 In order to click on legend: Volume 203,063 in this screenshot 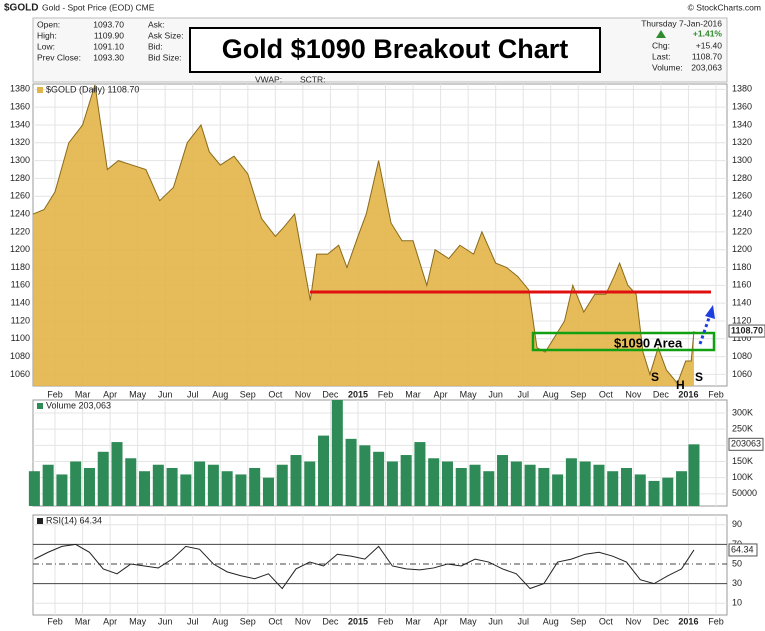, I will do `click(78, 405)`.